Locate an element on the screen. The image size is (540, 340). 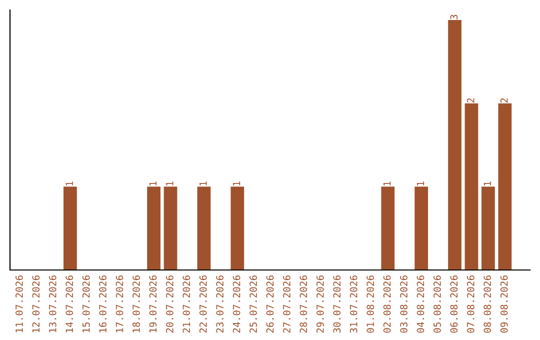
x-tick-label: 28.07.2026 is located at coordinates (304, 304).